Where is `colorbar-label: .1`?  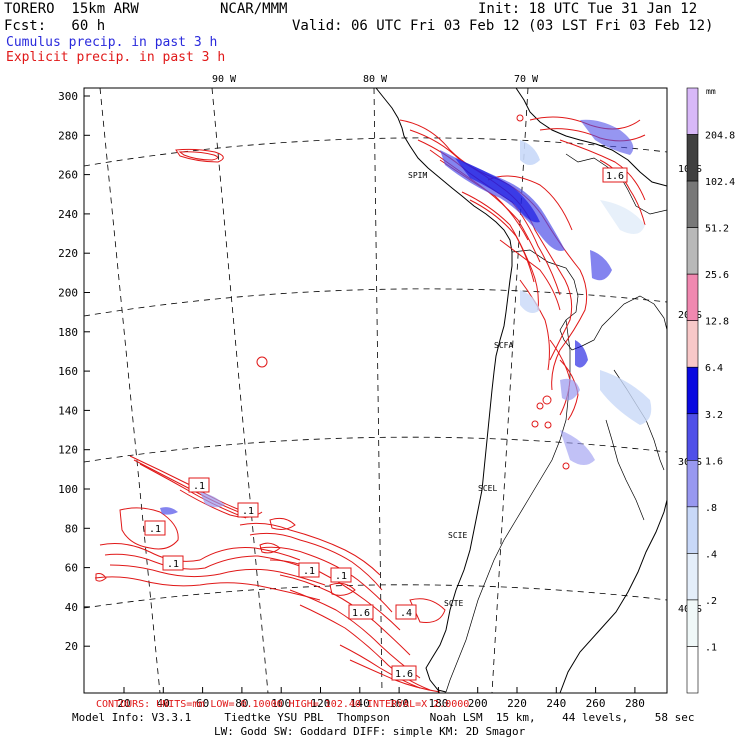
colorbar-label: .1 is located at coordinates (711, 647).